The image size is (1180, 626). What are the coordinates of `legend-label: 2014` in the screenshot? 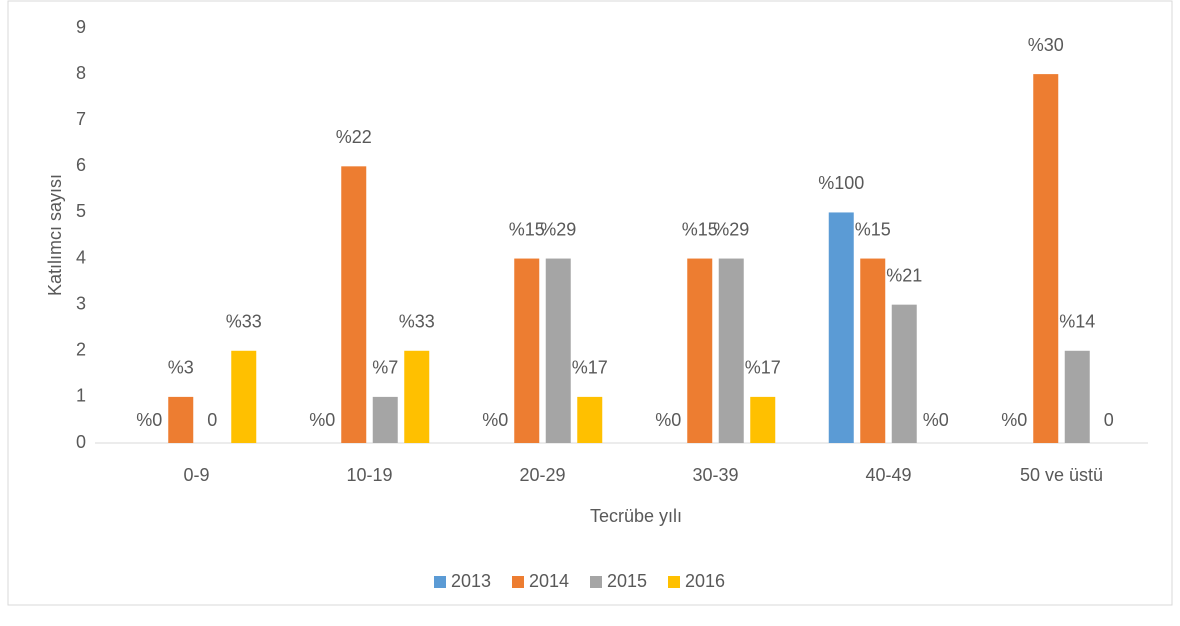 It's located at (549, 581).